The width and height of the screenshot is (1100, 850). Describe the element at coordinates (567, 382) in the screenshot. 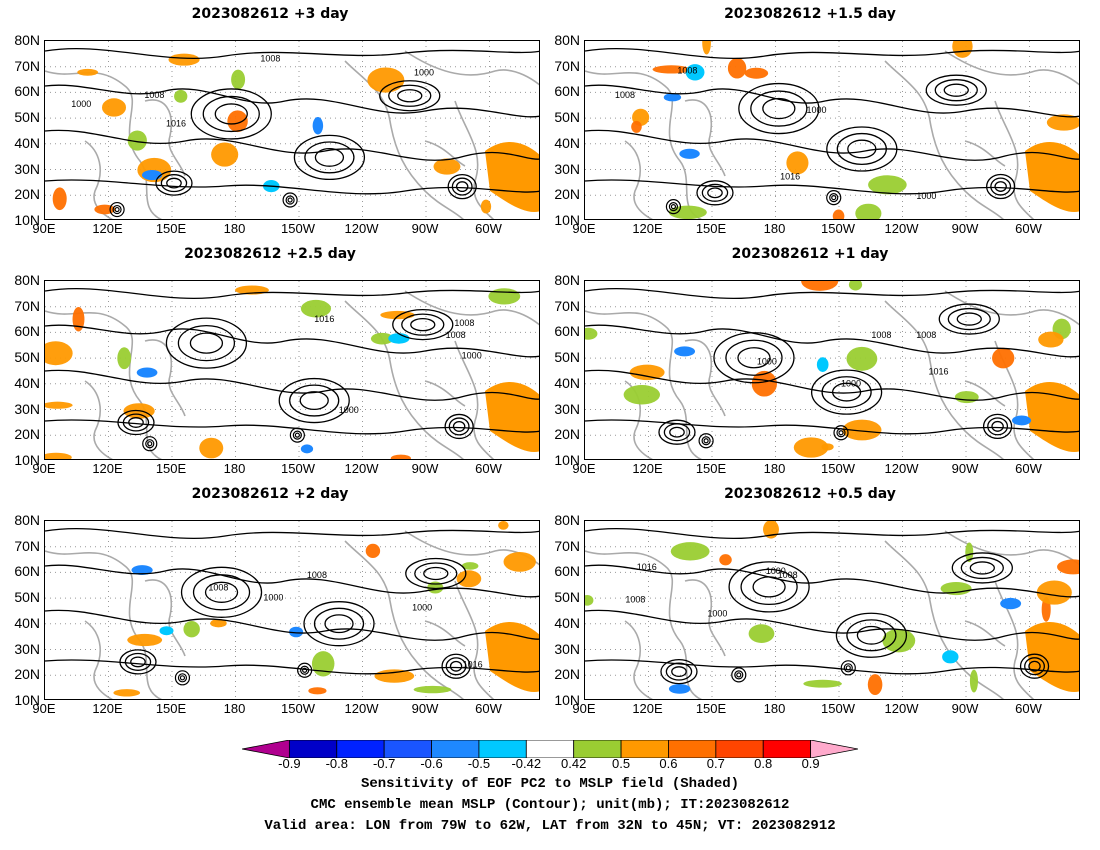

I see `lat-tick-label: 40N` at that location.